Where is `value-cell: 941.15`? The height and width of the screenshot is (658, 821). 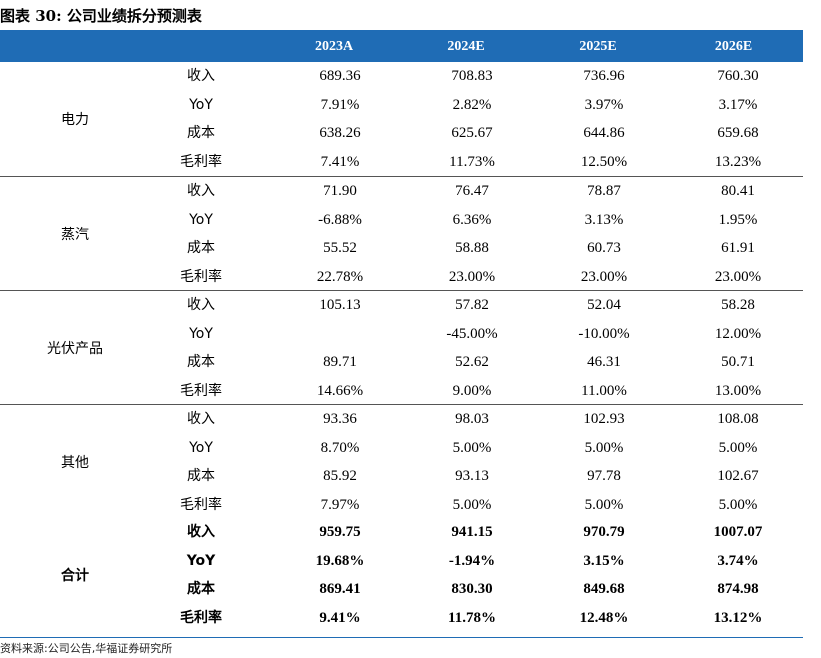
value-cell: 941.15 is located at coordinates (472, 532).